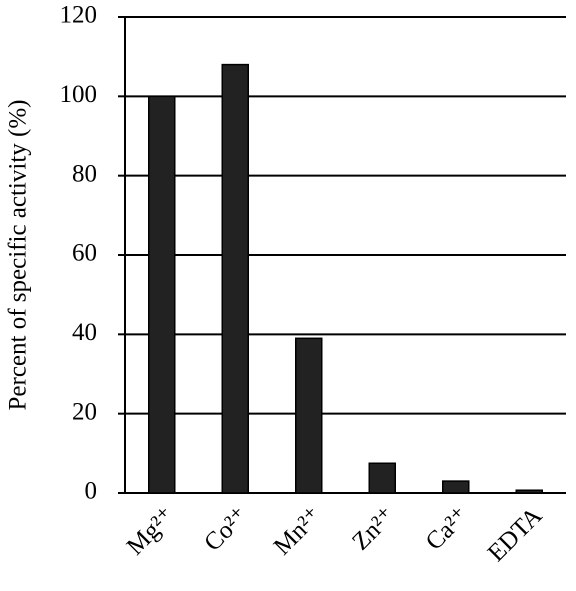 This screenshot has height=591, width=576. Describe the element at coordinates (226, 529) in the screenshot. I see `x-tick-label: Co²⁺` at that location.